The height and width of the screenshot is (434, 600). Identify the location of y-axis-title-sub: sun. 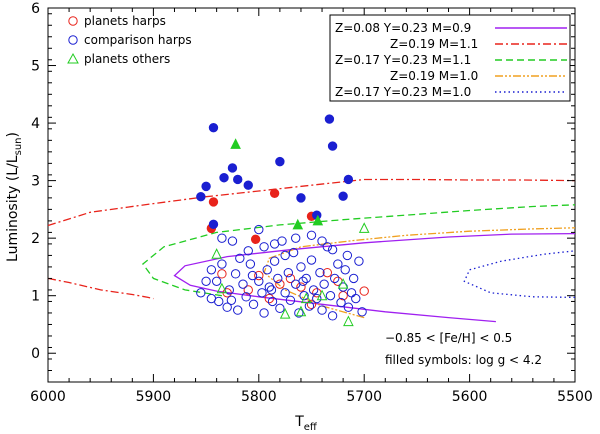
(18, 146).